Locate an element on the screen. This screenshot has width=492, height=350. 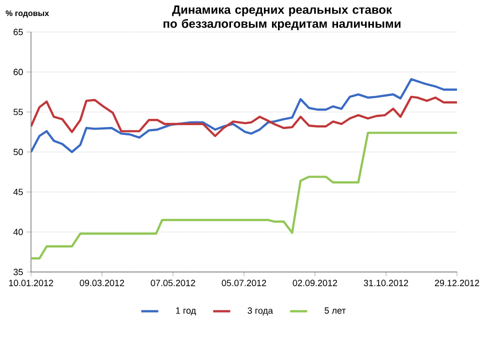
y-tick-label: 35 is located at coordinates (18, 272).